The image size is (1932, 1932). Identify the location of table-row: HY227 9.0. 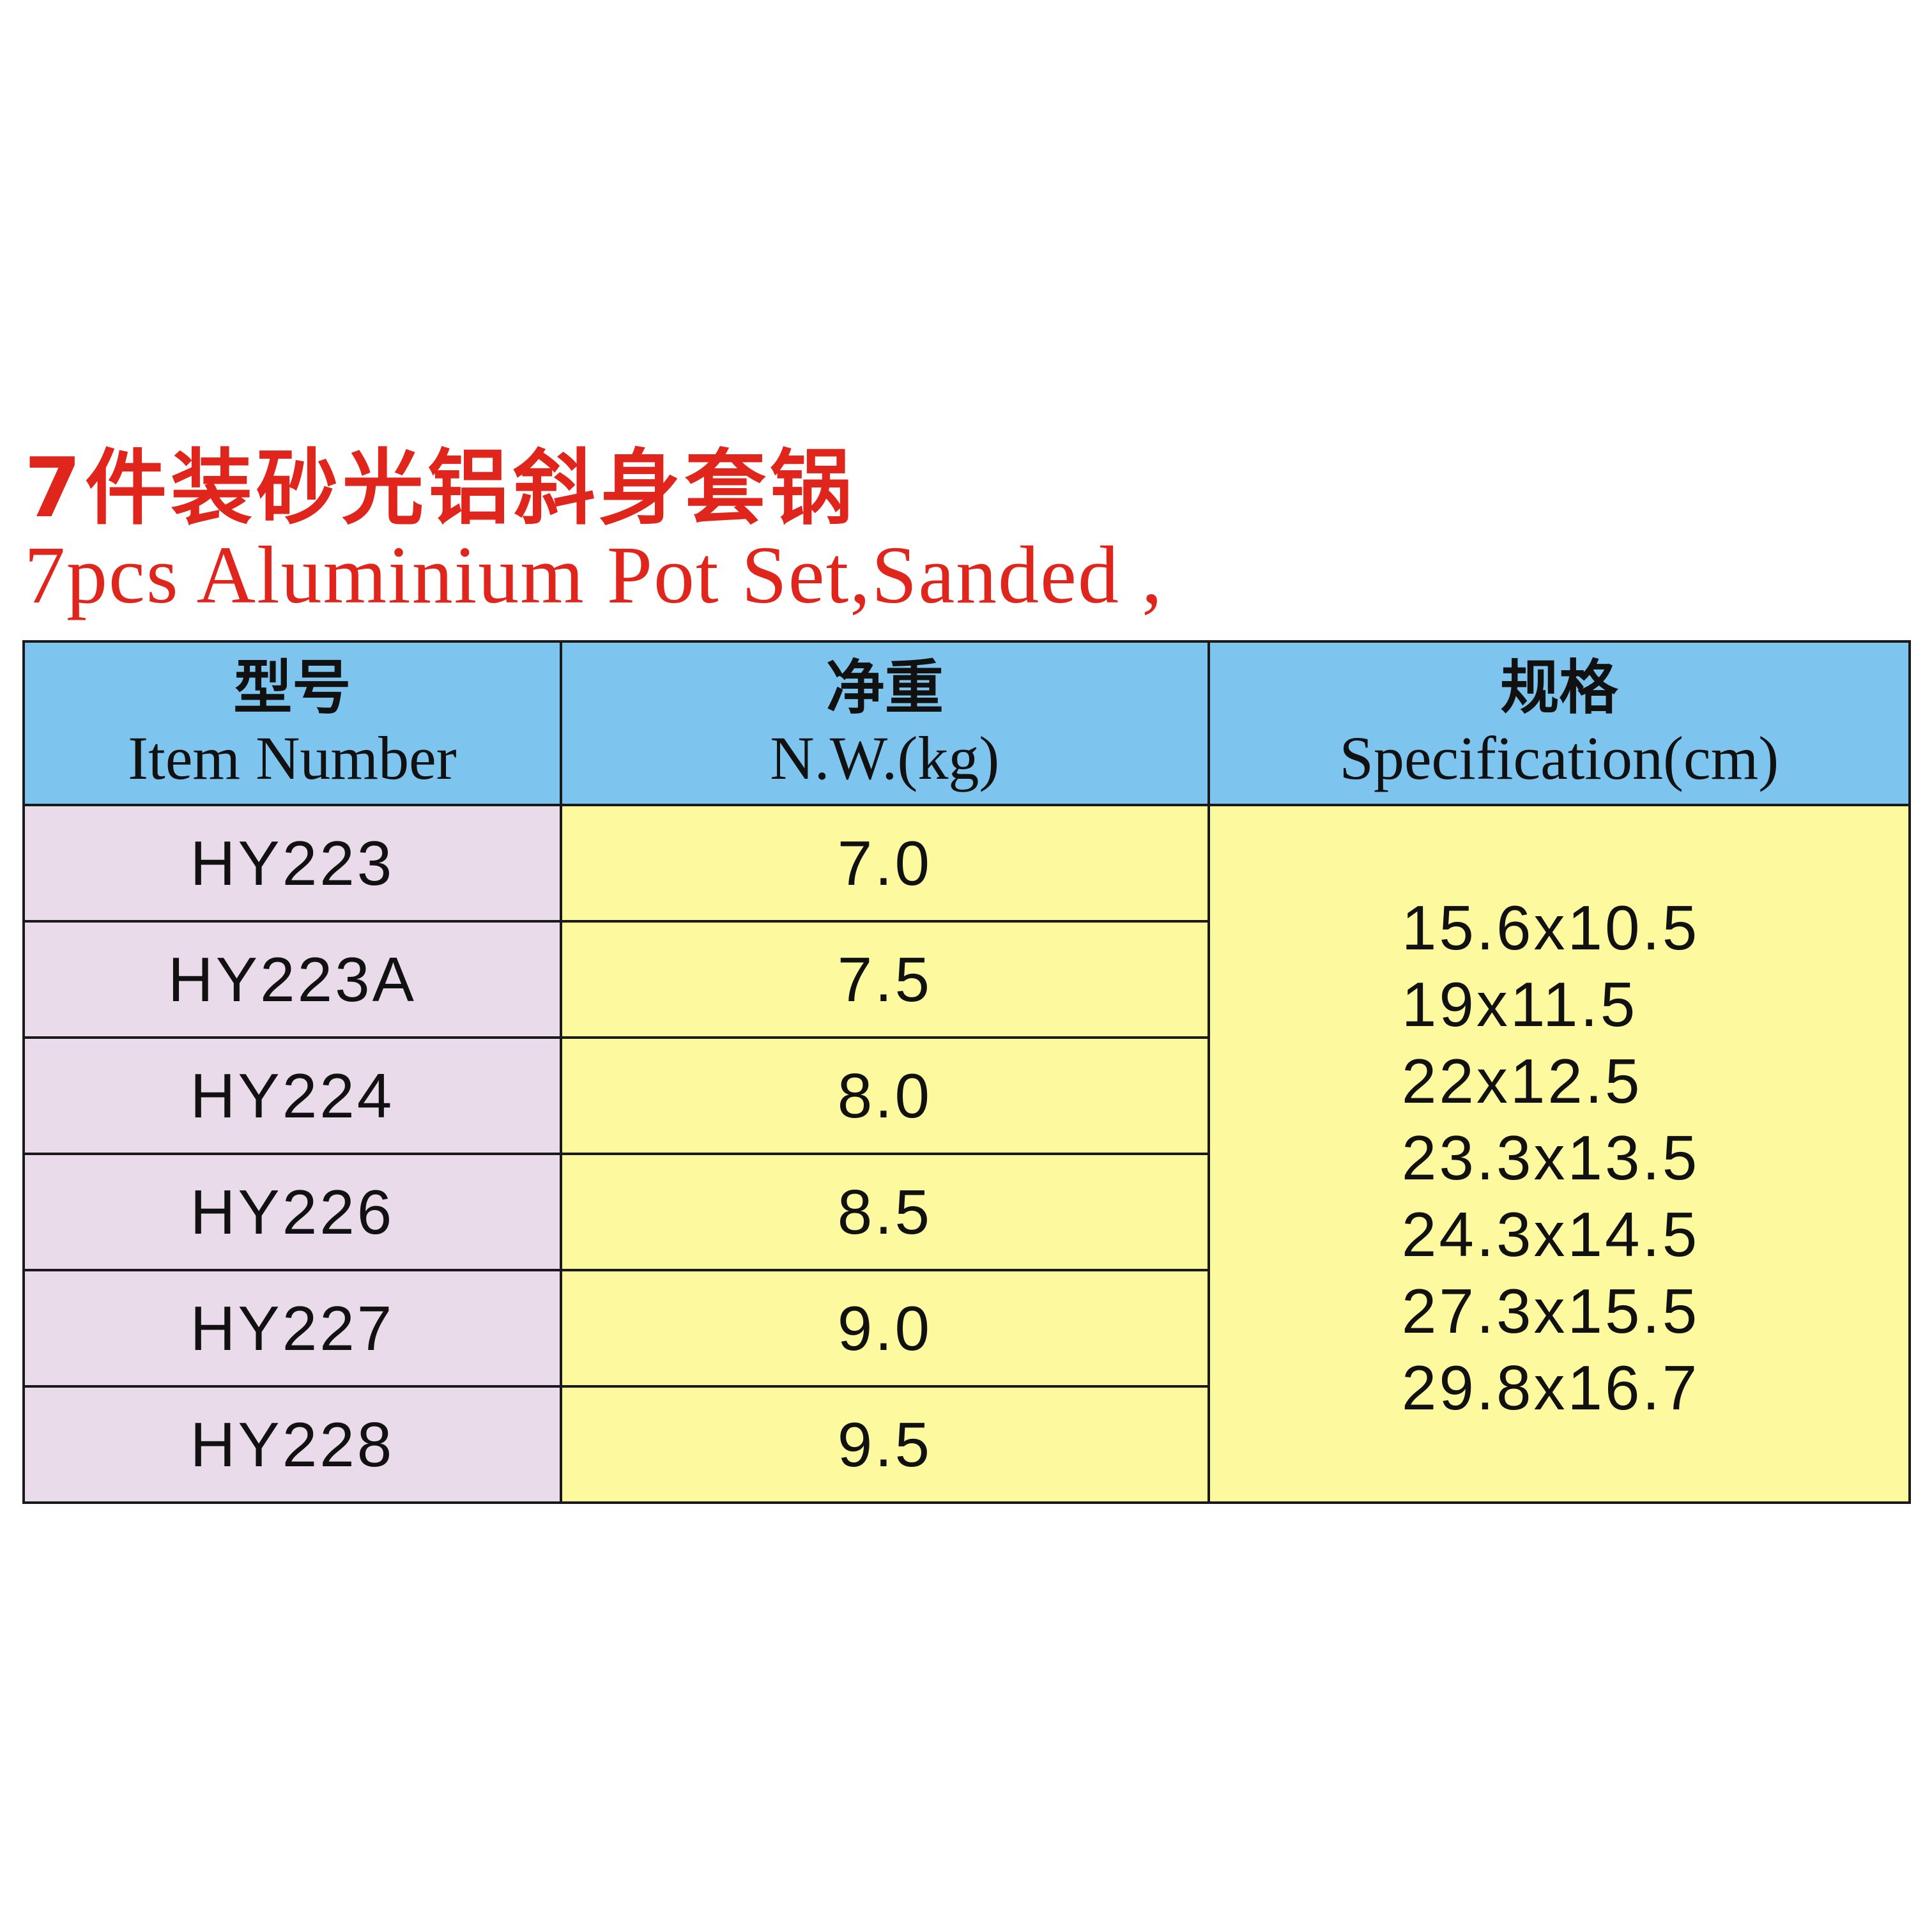
(966, 1328).